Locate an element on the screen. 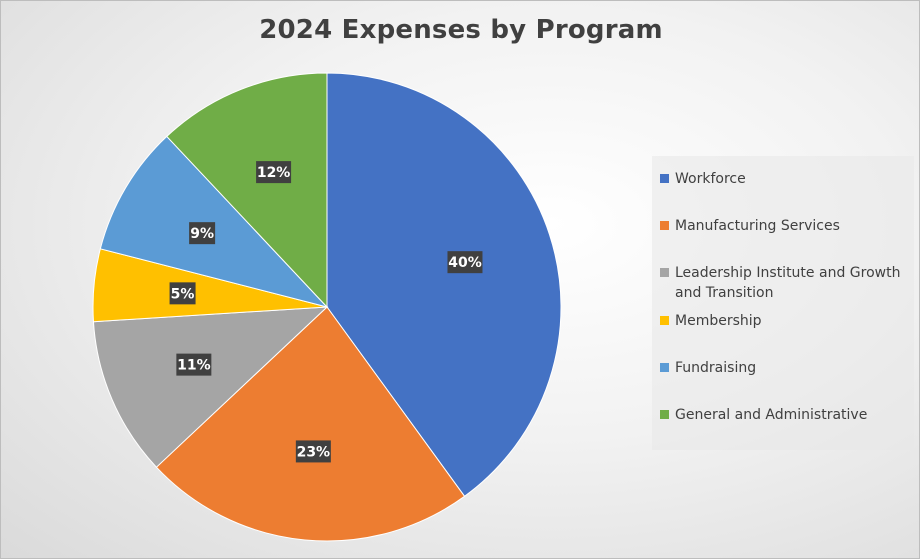 Image resolution: width=920 pixels, height=559 pixels. legend-item-workforce: Workforce is located at coordinates (783, 179).